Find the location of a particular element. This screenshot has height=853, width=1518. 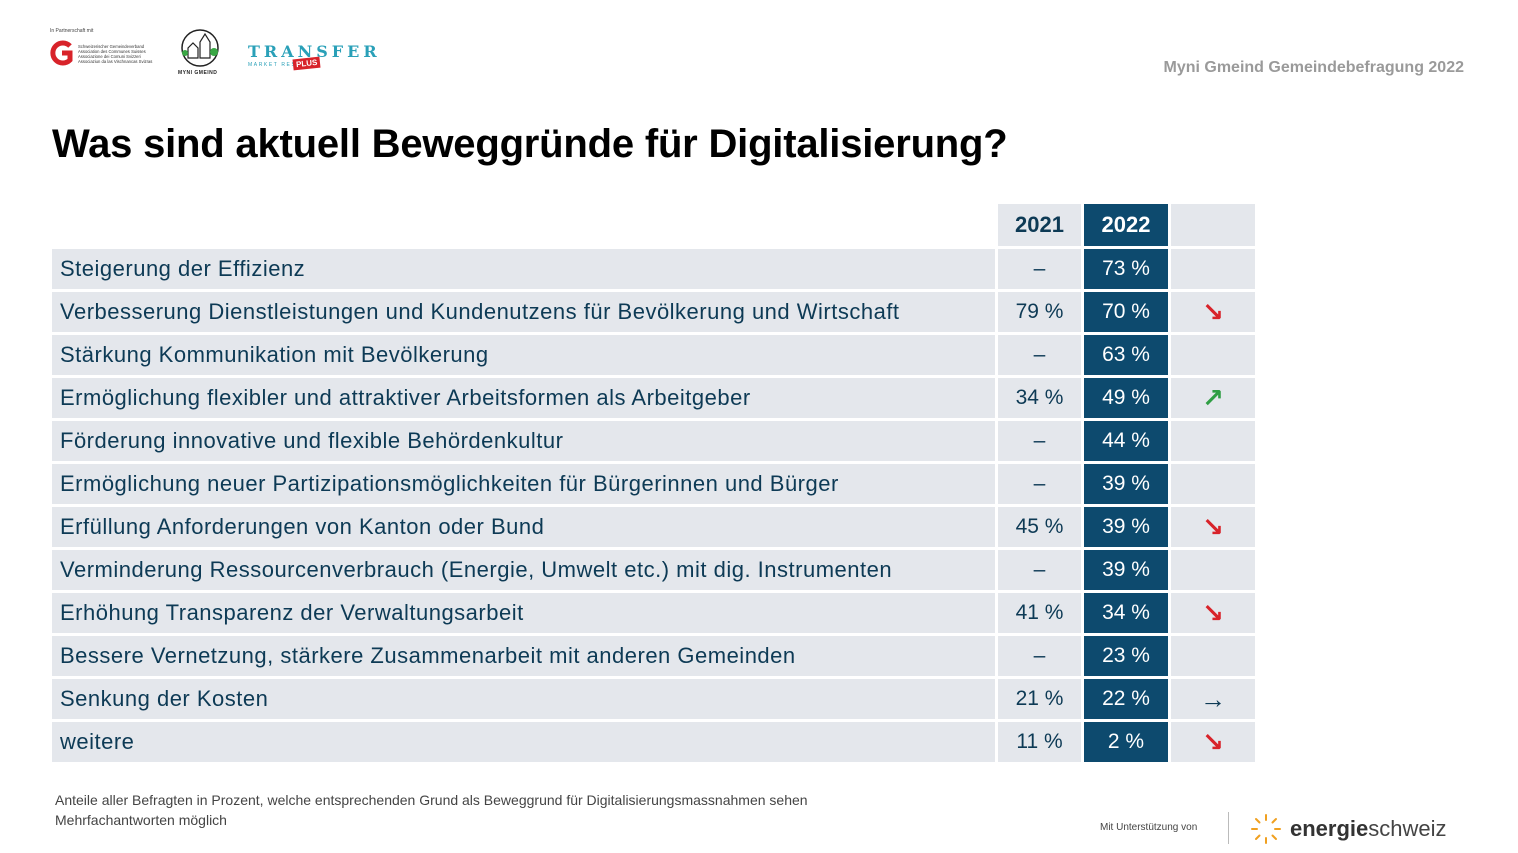

energieschweiz-wordmark: energieschweiz is located at coordinates (1368, 828).